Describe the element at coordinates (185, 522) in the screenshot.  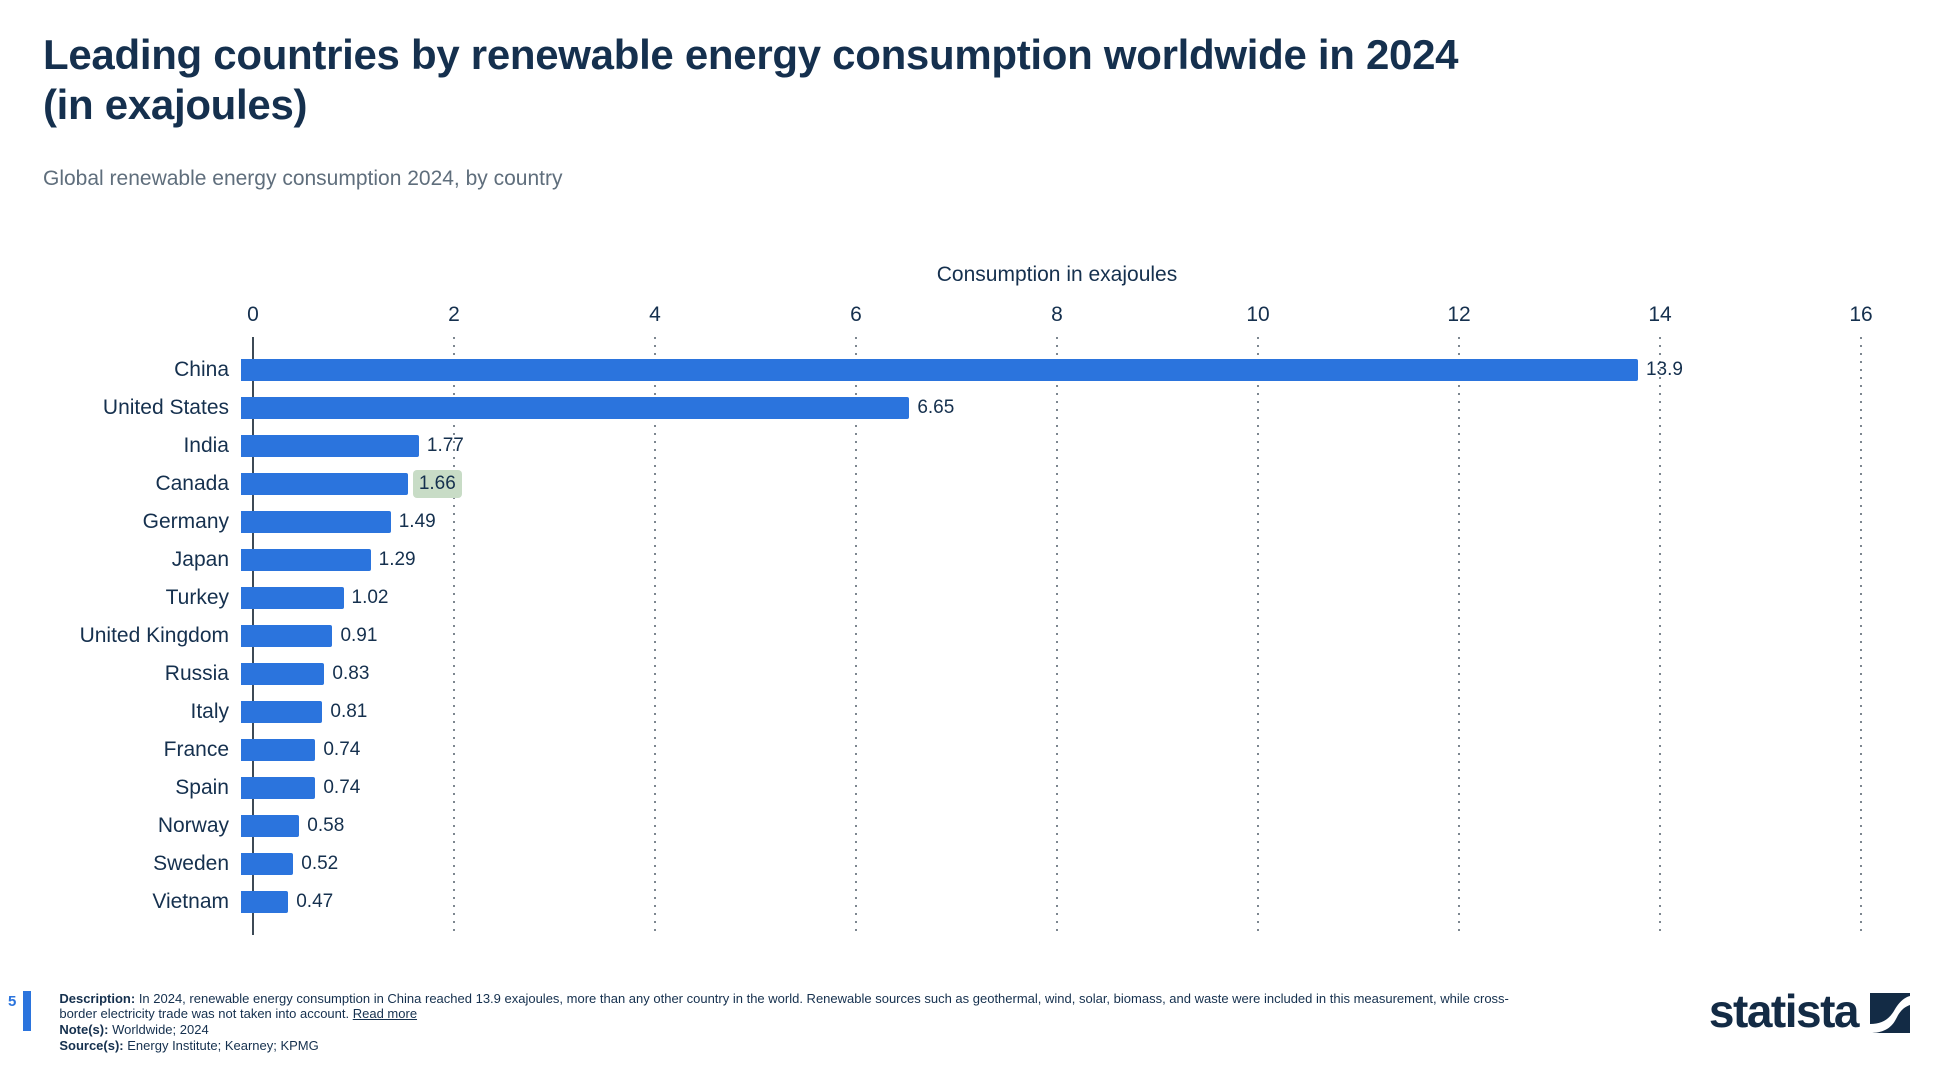
I see `country-label: Germany` at that location.